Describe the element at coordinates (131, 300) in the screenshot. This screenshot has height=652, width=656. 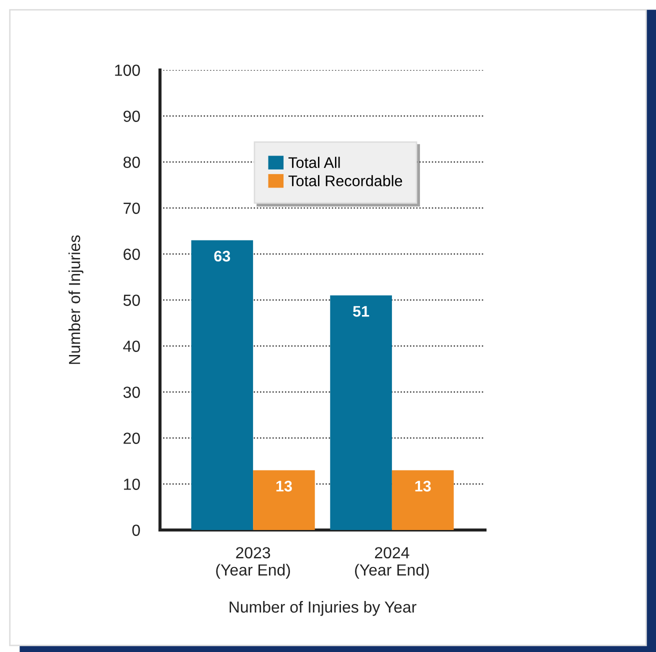
I see `y-tick-label: 50` at that location.